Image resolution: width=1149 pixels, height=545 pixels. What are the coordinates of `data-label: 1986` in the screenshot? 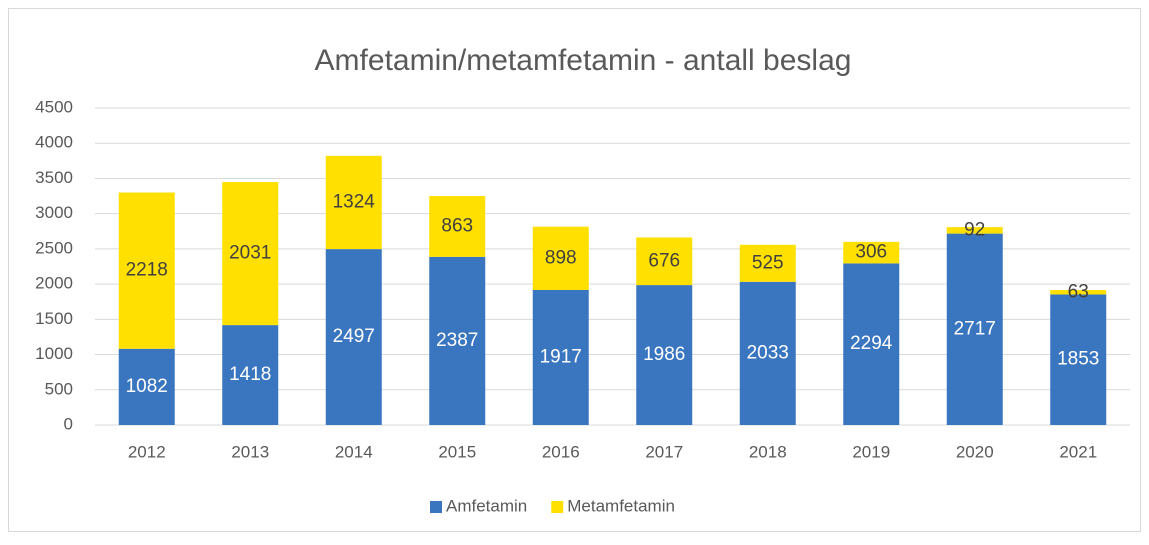 It's located at (664, 354).